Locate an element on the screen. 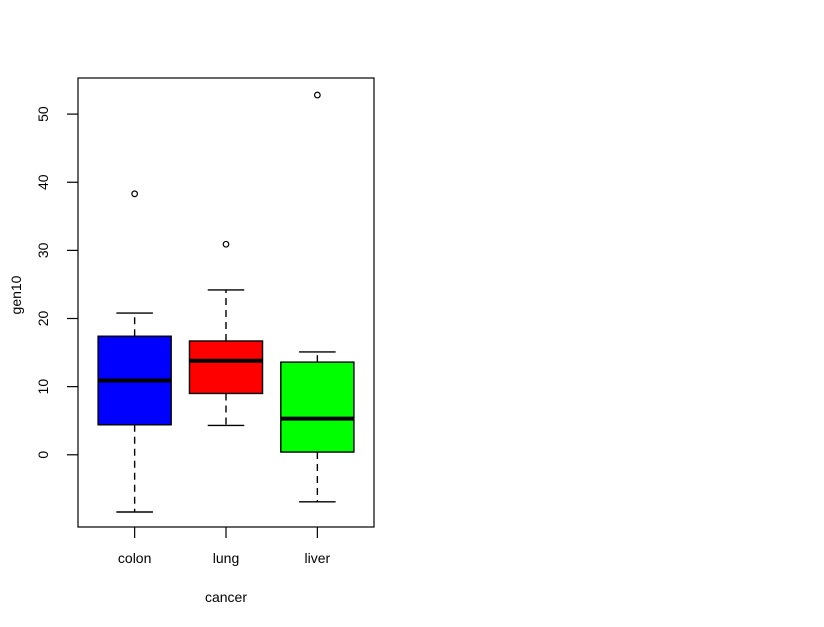 The height and width of the screenshot is (627, 824). box-lung is located at coordinates (226, 367).